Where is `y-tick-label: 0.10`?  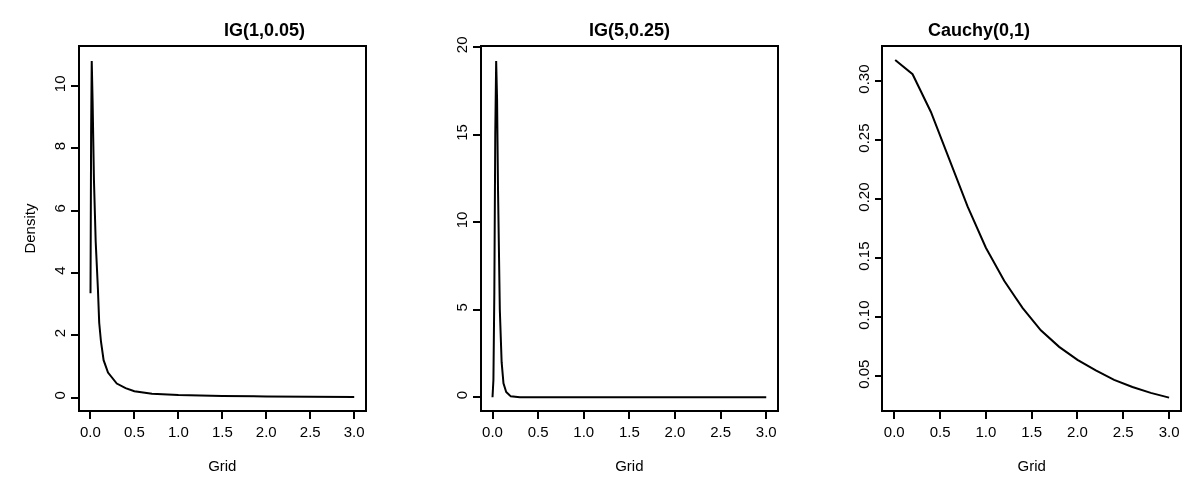
y-tick-label: 0.10 is located at coordinates (863, 315).